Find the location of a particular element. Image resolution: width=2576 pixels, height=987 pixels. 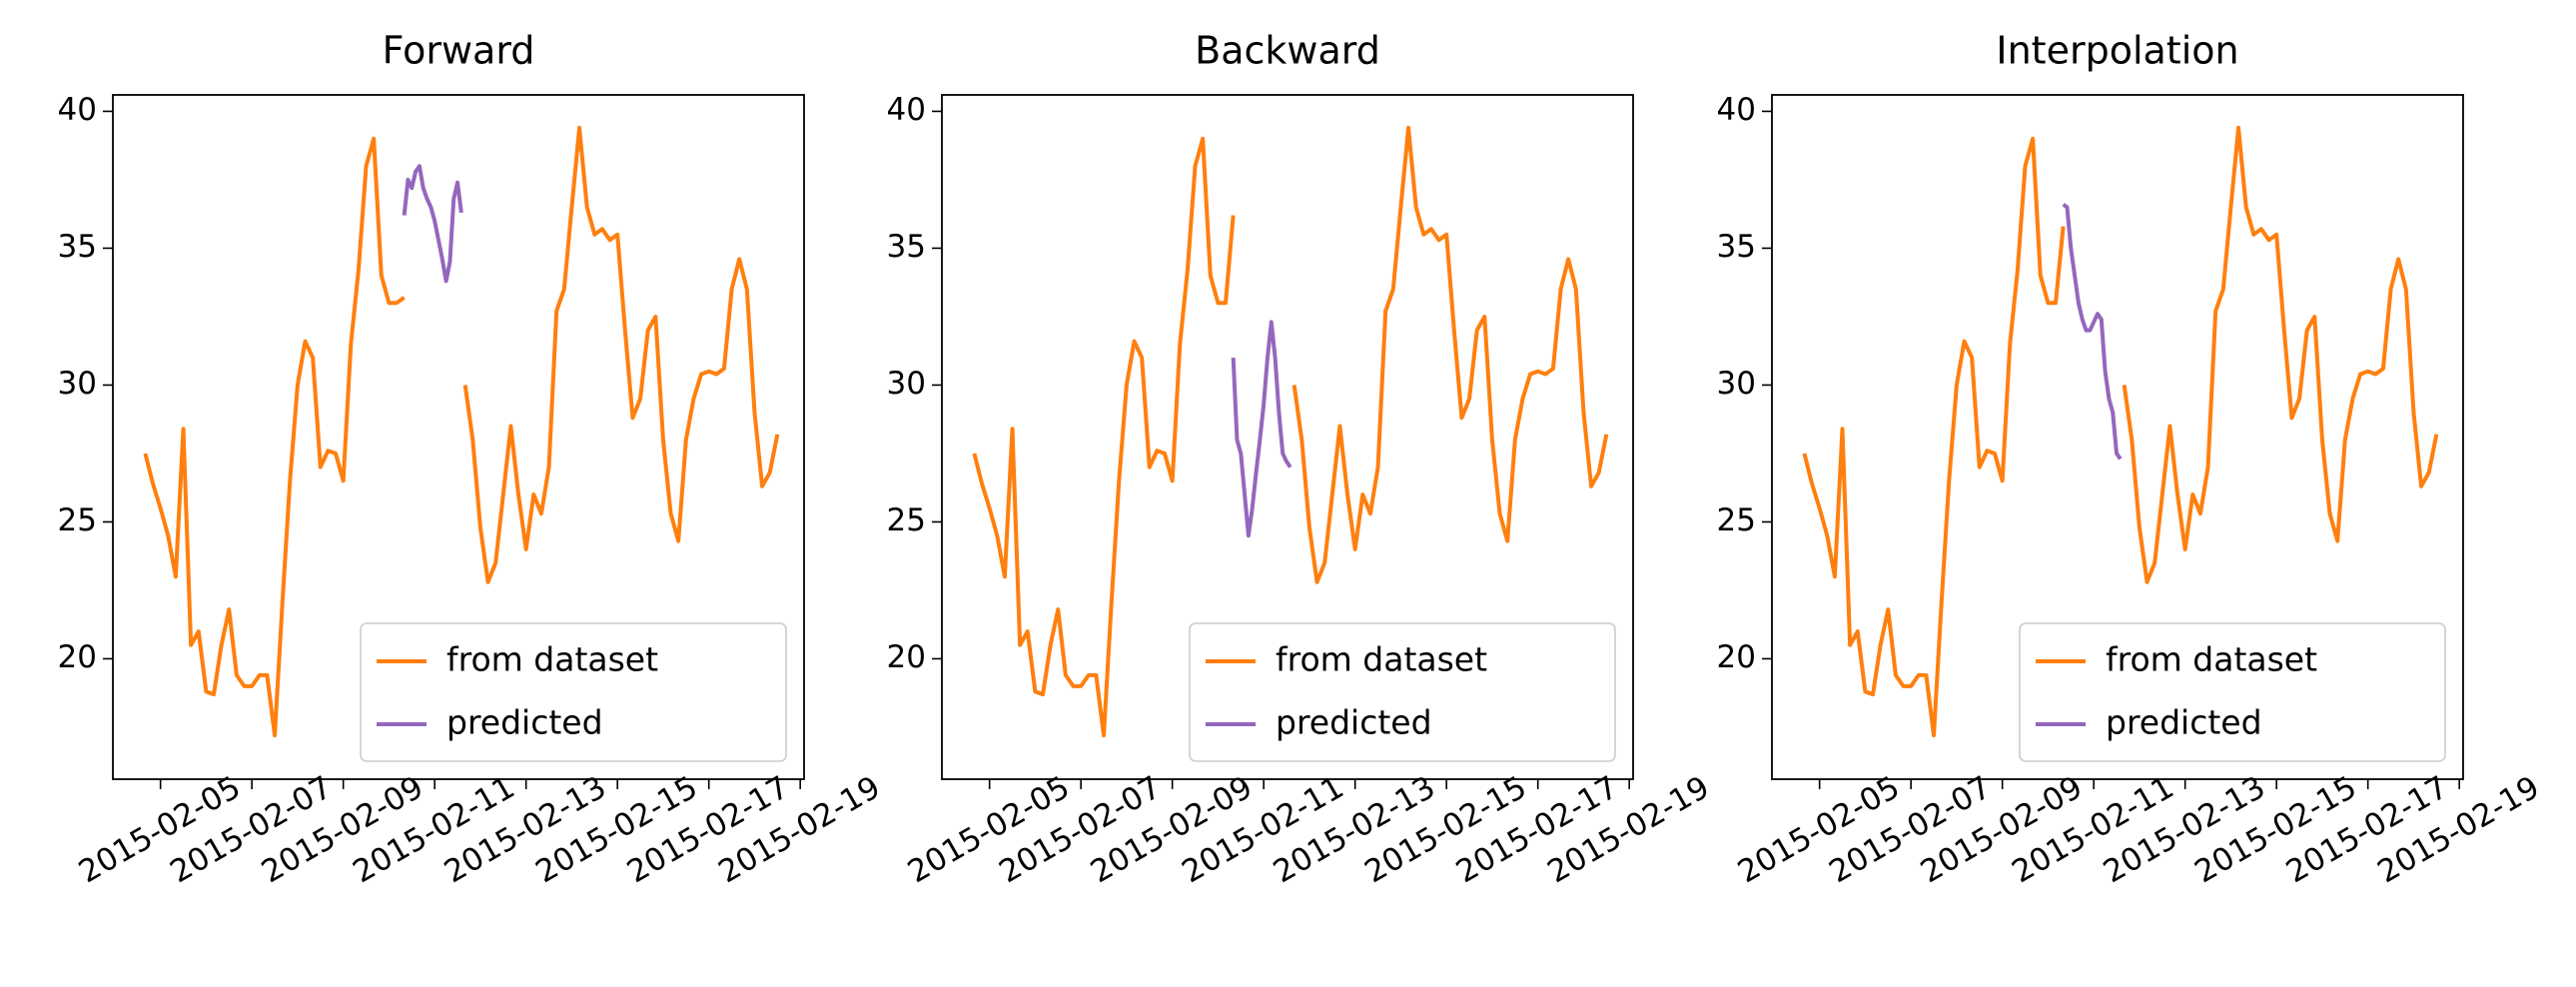

chart-title: Interpolation is located at coordinates (2117, 51).